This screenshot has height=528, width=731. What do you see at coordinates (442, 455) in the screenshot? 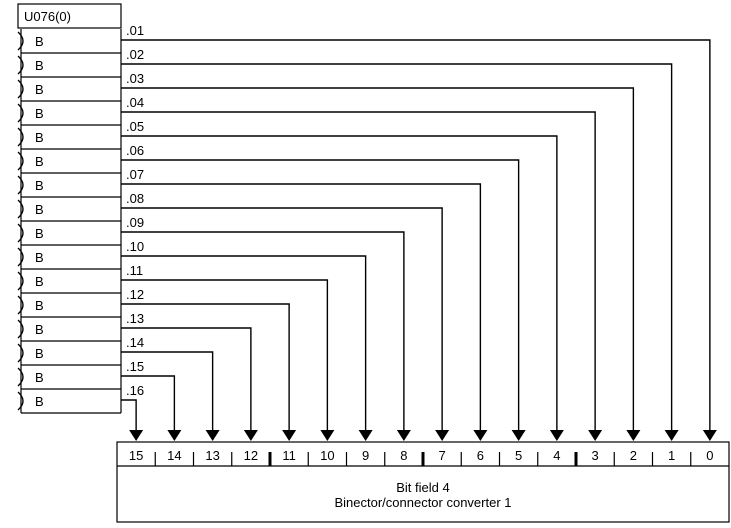
I see `bit-label-7: 7` at bounding box center [442, 455].